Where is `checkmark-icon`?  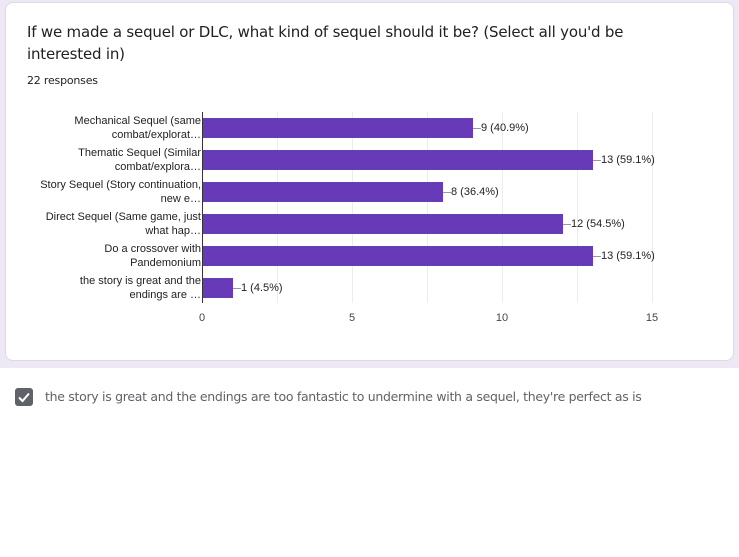 checkmark-icon is located at coordinates (24, 397).